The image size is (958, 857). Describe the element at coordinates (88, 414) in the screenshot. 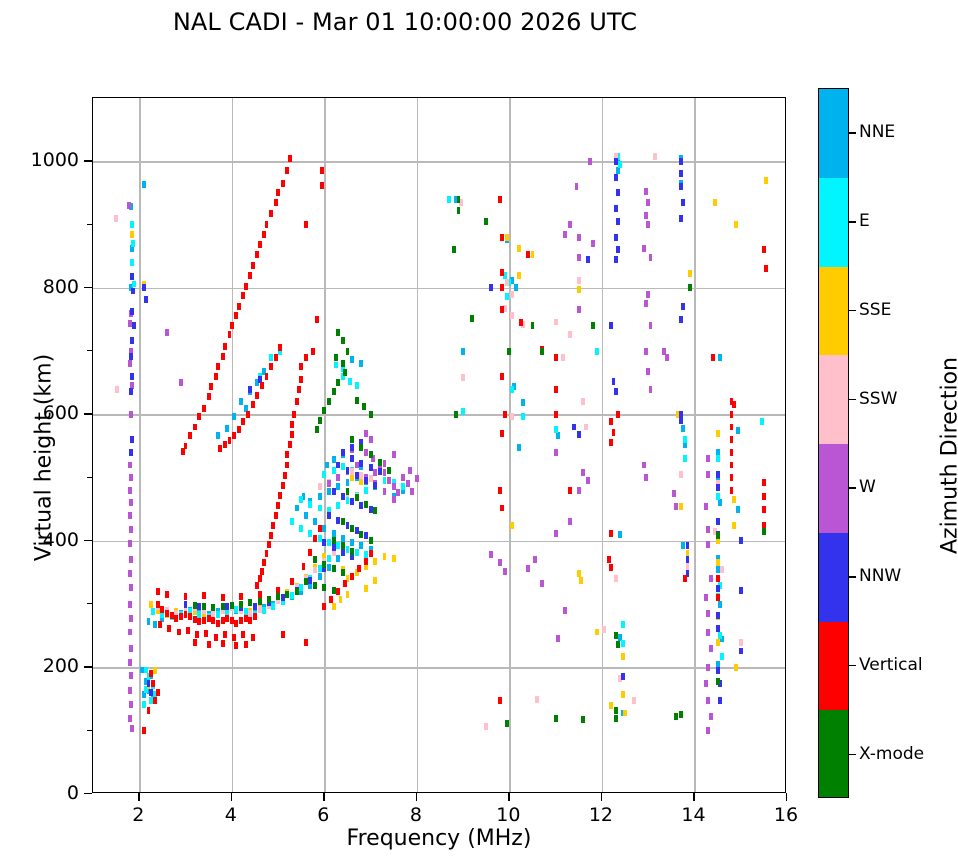

I see `y-tick-mark` at that location.